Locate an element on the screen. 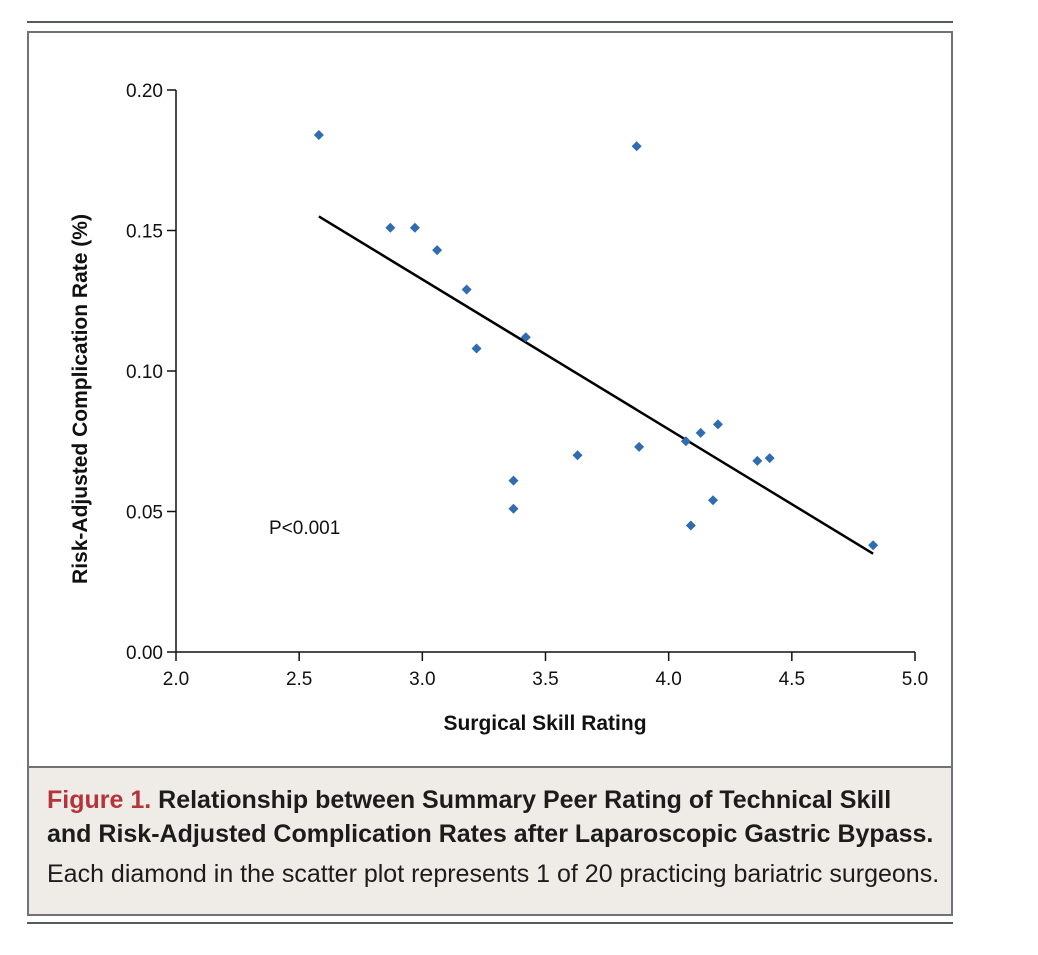 Image resolution: width=1038 pixels, height=955 pixels. top-rule is located at coordinates (490, 22).